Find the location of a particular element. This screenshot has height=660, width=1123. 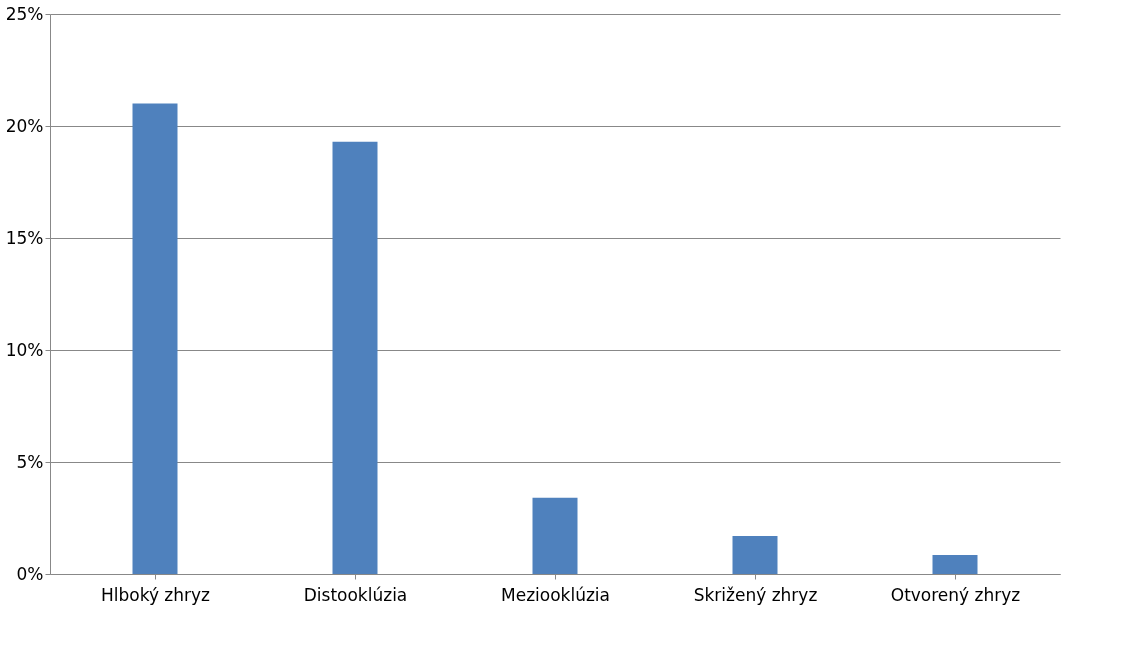

x-tick-label: Meziooklúzia is located at coordinates (555, 594).